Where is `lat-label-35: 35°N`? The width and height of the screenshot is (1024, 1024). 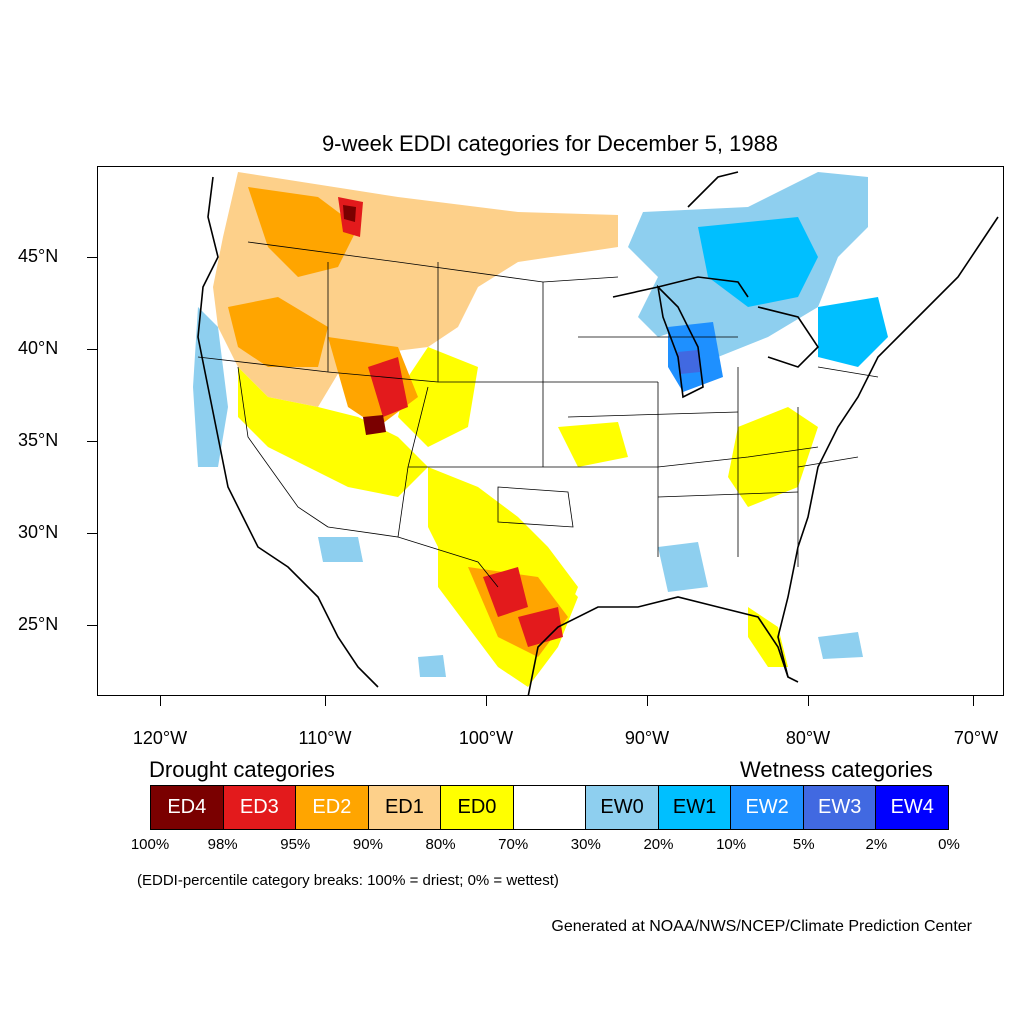
lat-label-35: 35°N is located at coordinates (38, 440).